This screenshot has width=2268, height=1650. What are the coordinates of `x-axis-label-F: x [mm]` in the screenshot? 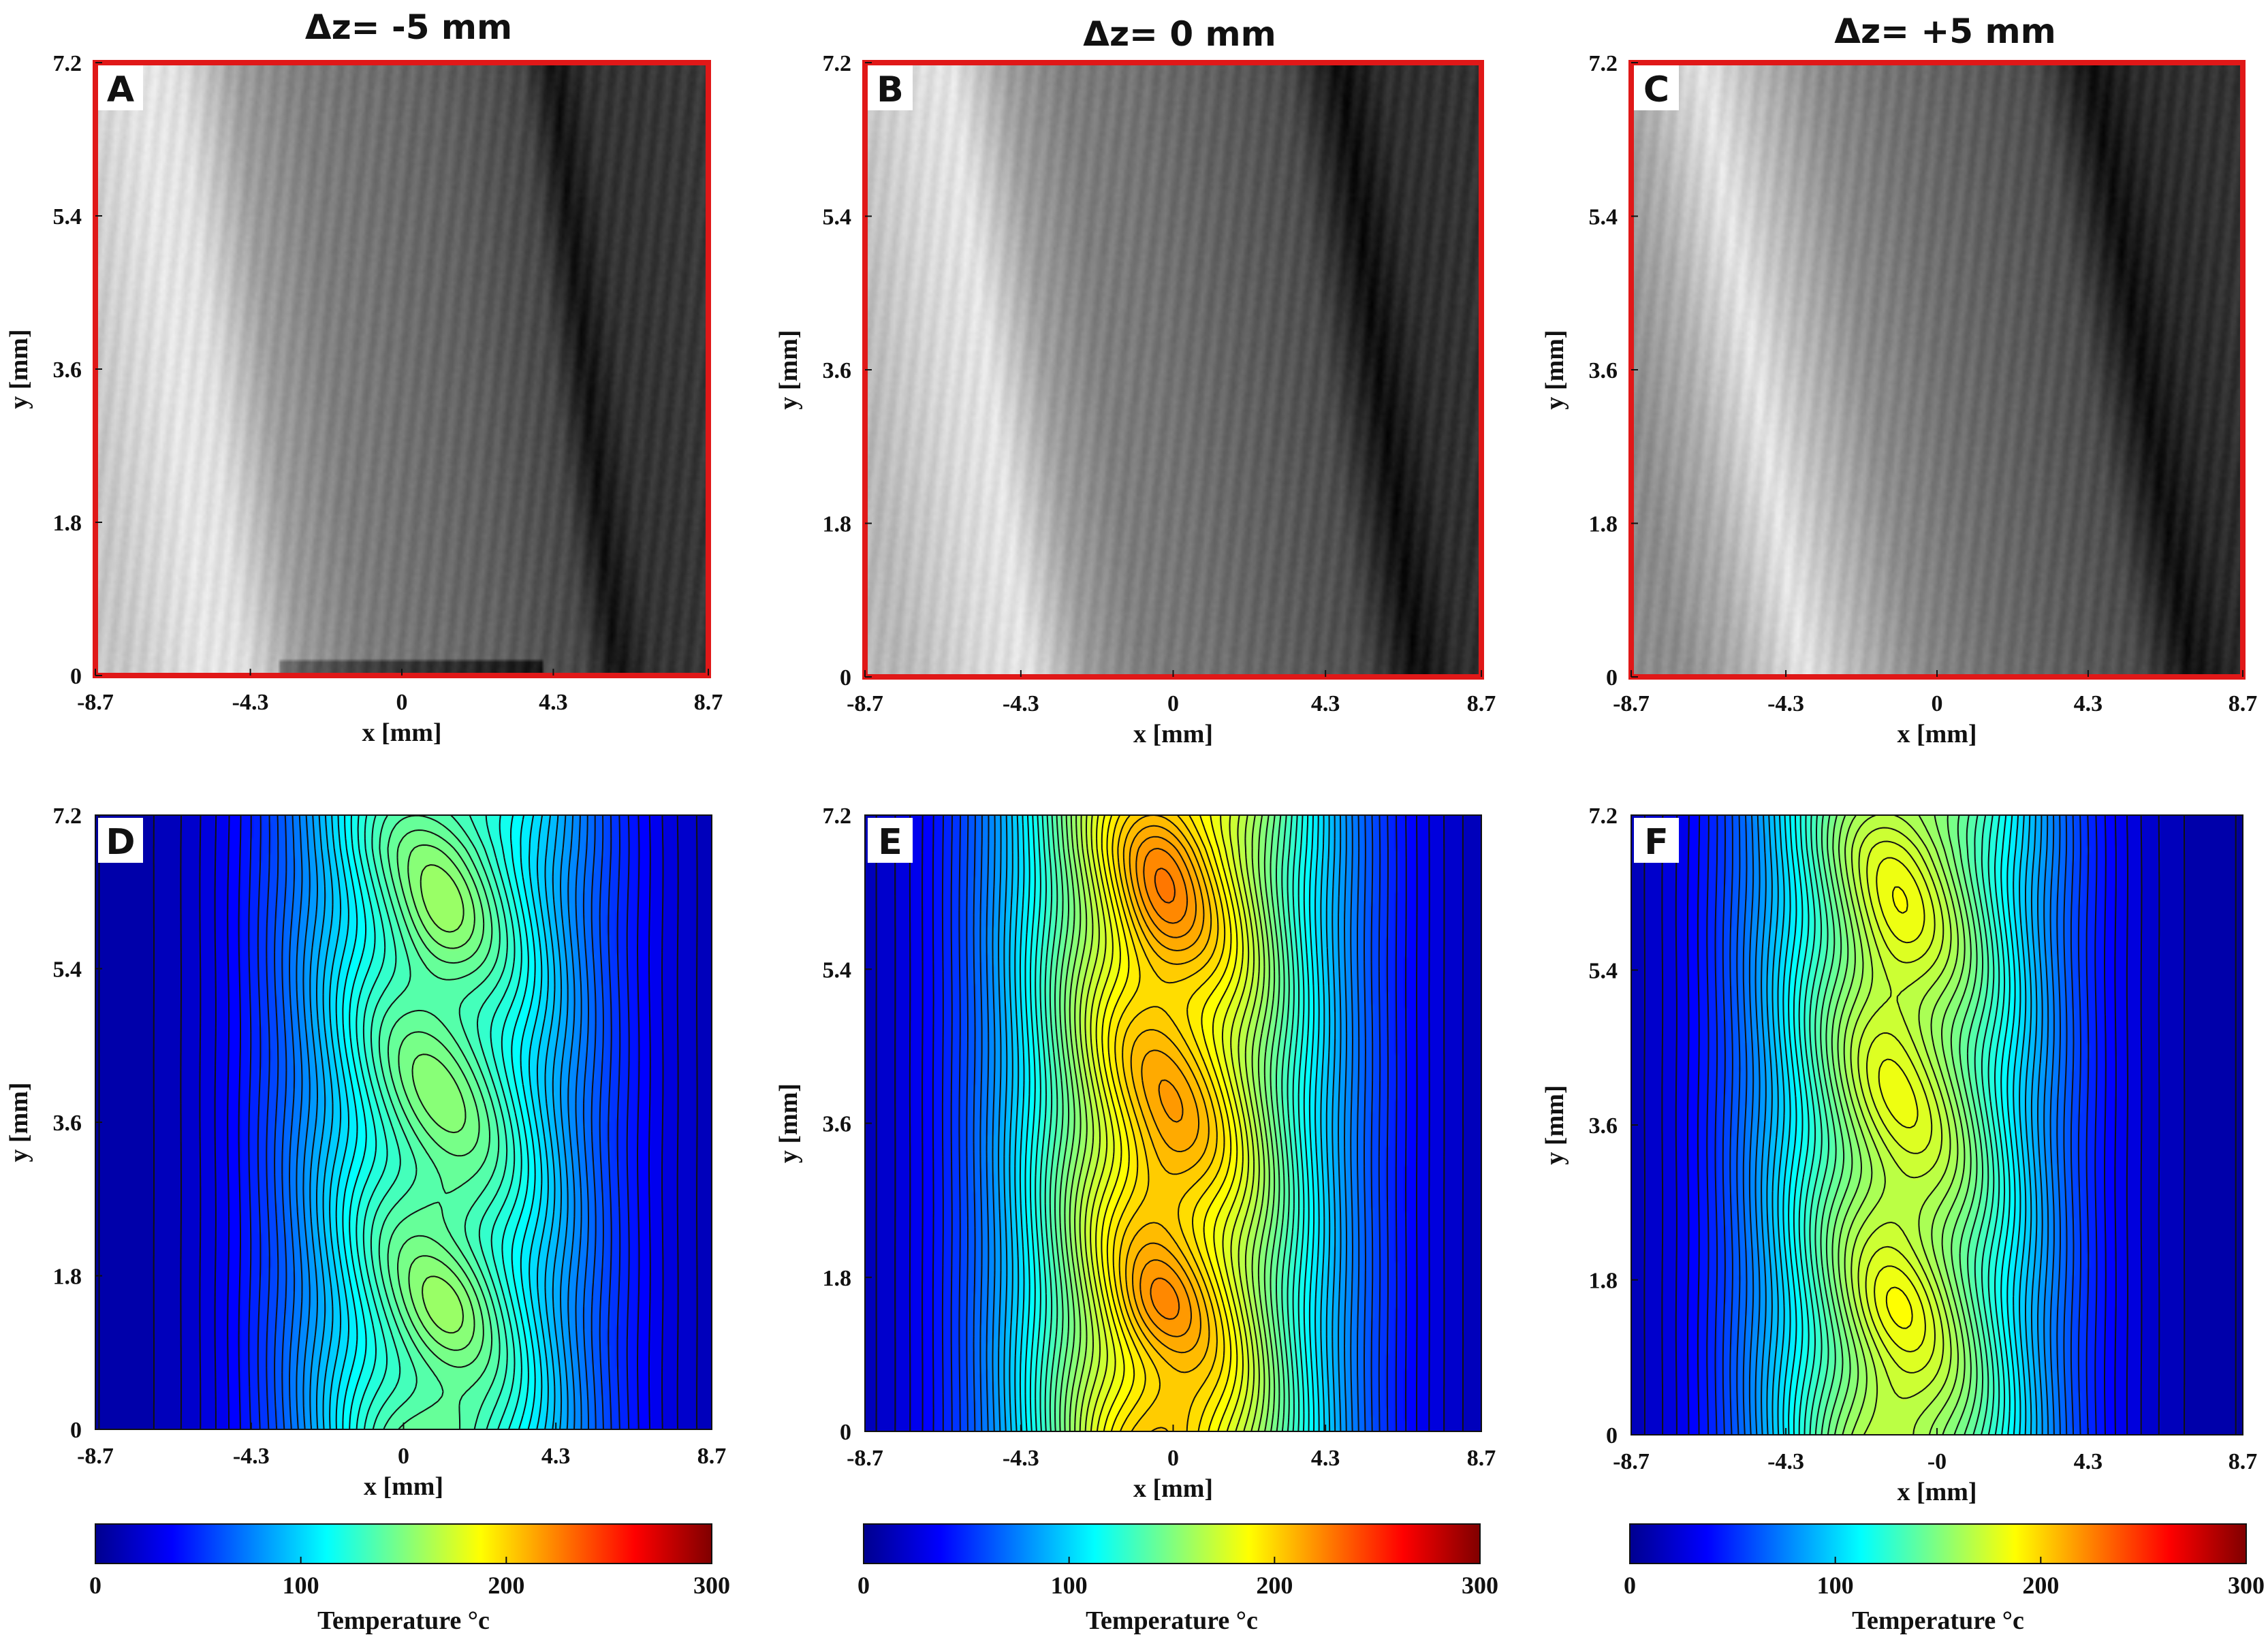 It's located at (1936, 1492).